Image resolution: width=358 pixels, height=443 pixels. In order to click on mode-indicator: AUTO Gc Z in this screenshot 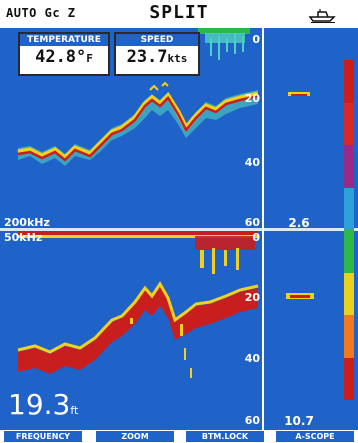, I will do `click(41, 13)`.